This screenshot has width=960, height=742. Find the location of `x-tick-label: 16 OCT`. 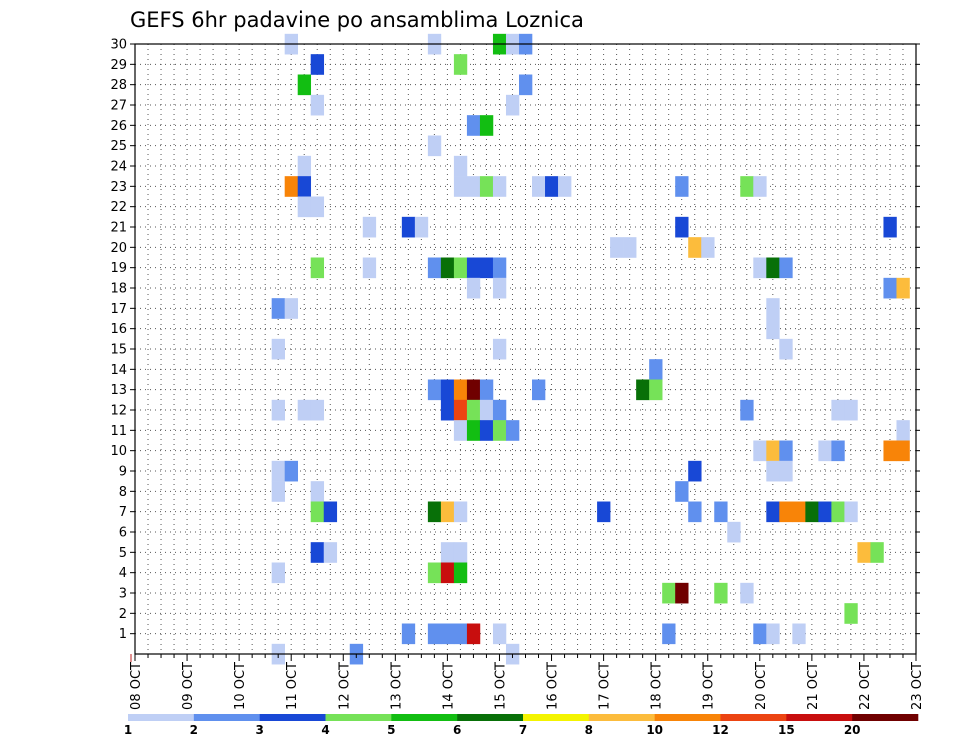

x-tick-label: 16 OCT is located at coordinates (553, 686).